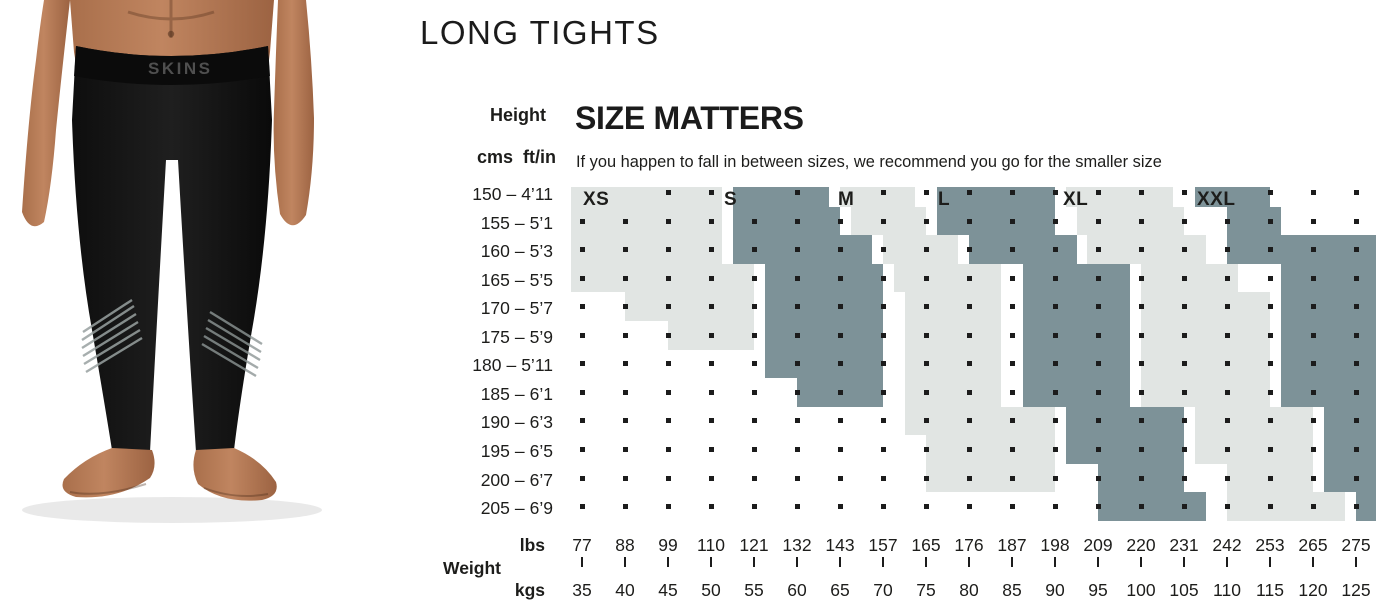 The height and width of the screenshot is (608, 1380). I want to click on height-axis-label: Height, so click(518, 115).